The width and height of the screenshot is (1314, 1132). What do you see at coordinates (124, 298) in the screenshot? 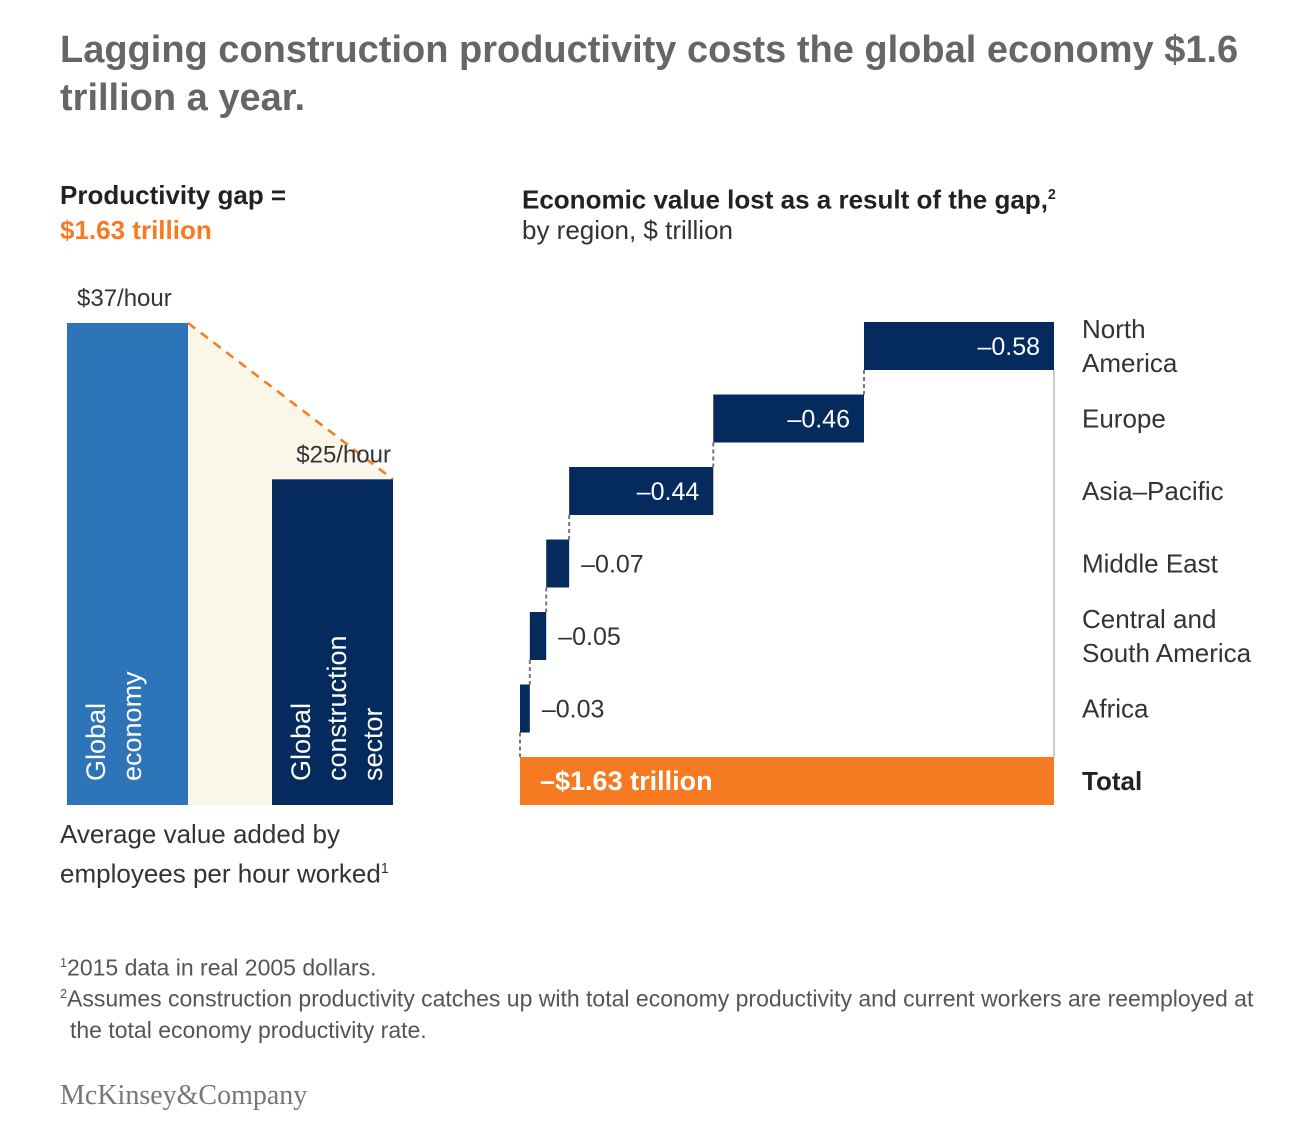
I see `bar-value-label: $37/hour` at bounding box center [124, 298].